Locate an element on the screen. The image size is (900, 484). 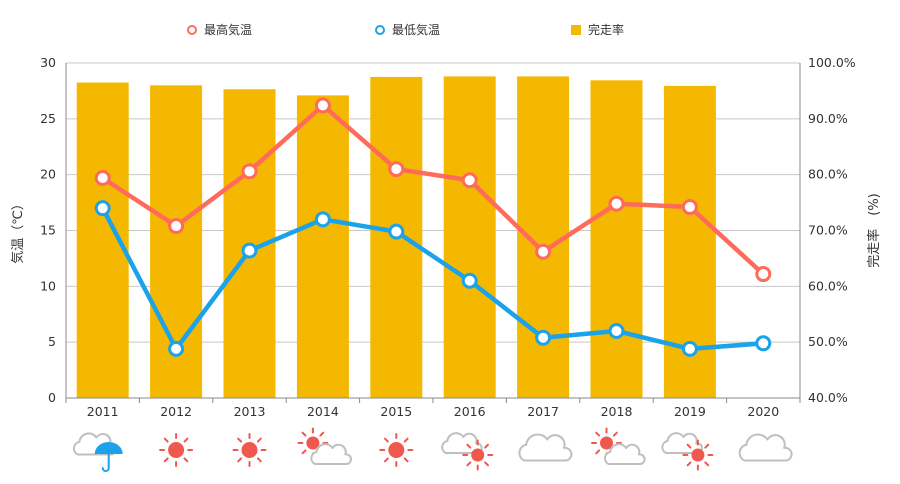
y-left-tick-label: 0 is located at coordinates (52, 397).